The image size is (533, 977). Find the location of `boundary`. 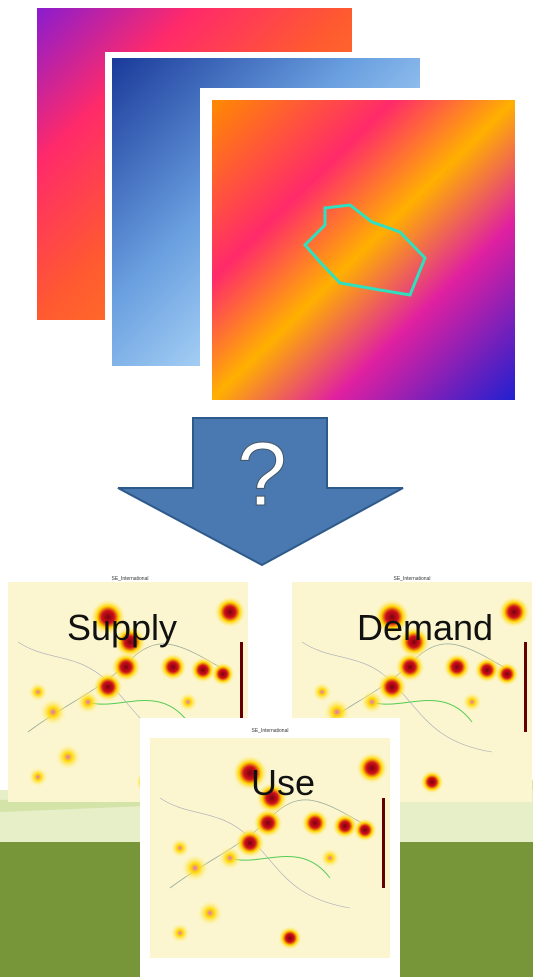

boundary is located at coordinates (364, 250).